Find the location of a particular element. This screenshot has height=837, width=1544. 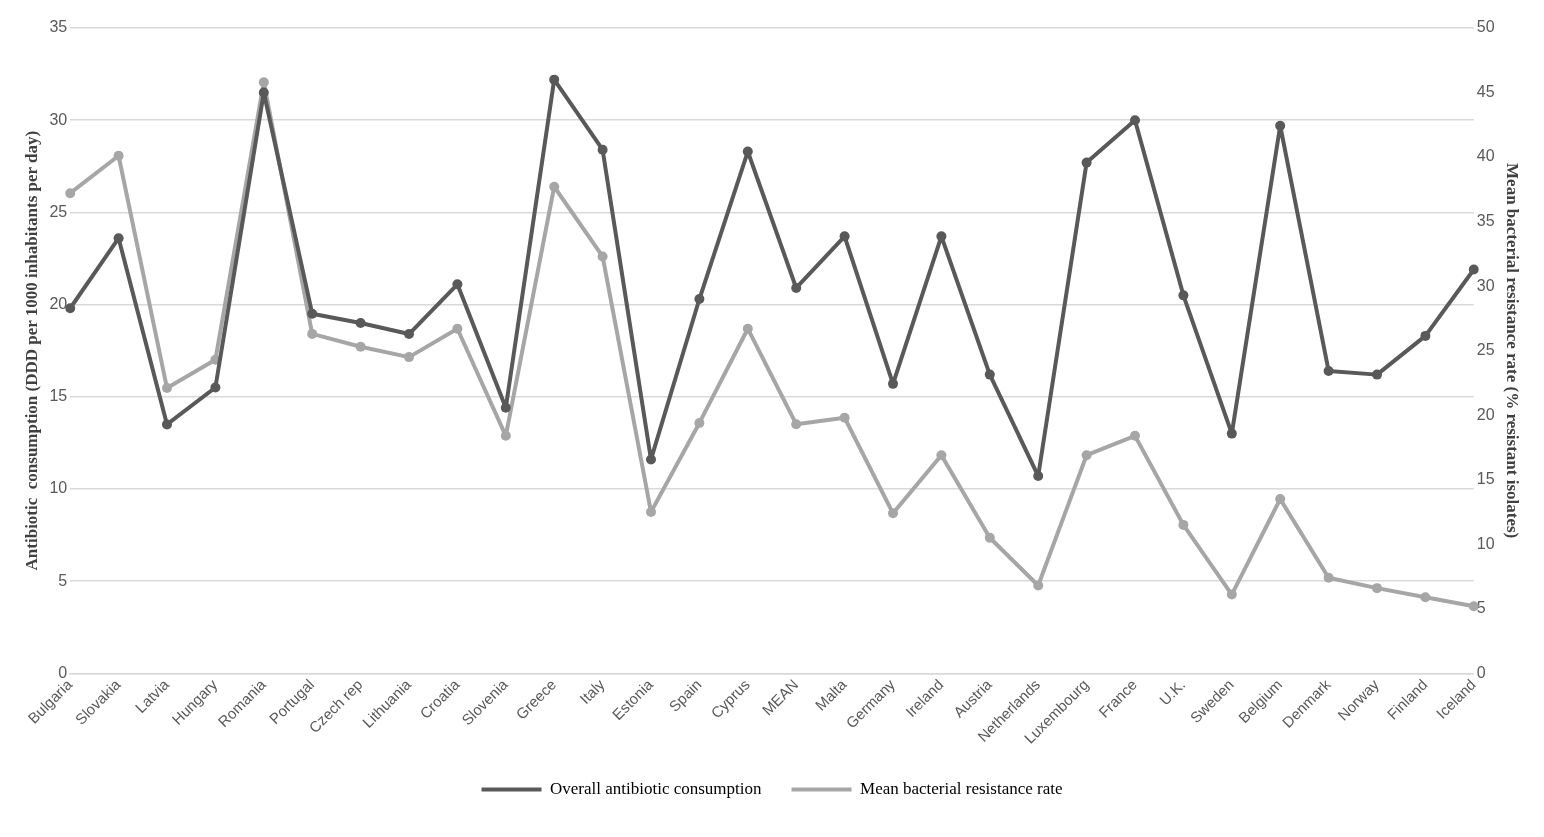

x-tick-label: Italy is located at coordinates (592, 691).